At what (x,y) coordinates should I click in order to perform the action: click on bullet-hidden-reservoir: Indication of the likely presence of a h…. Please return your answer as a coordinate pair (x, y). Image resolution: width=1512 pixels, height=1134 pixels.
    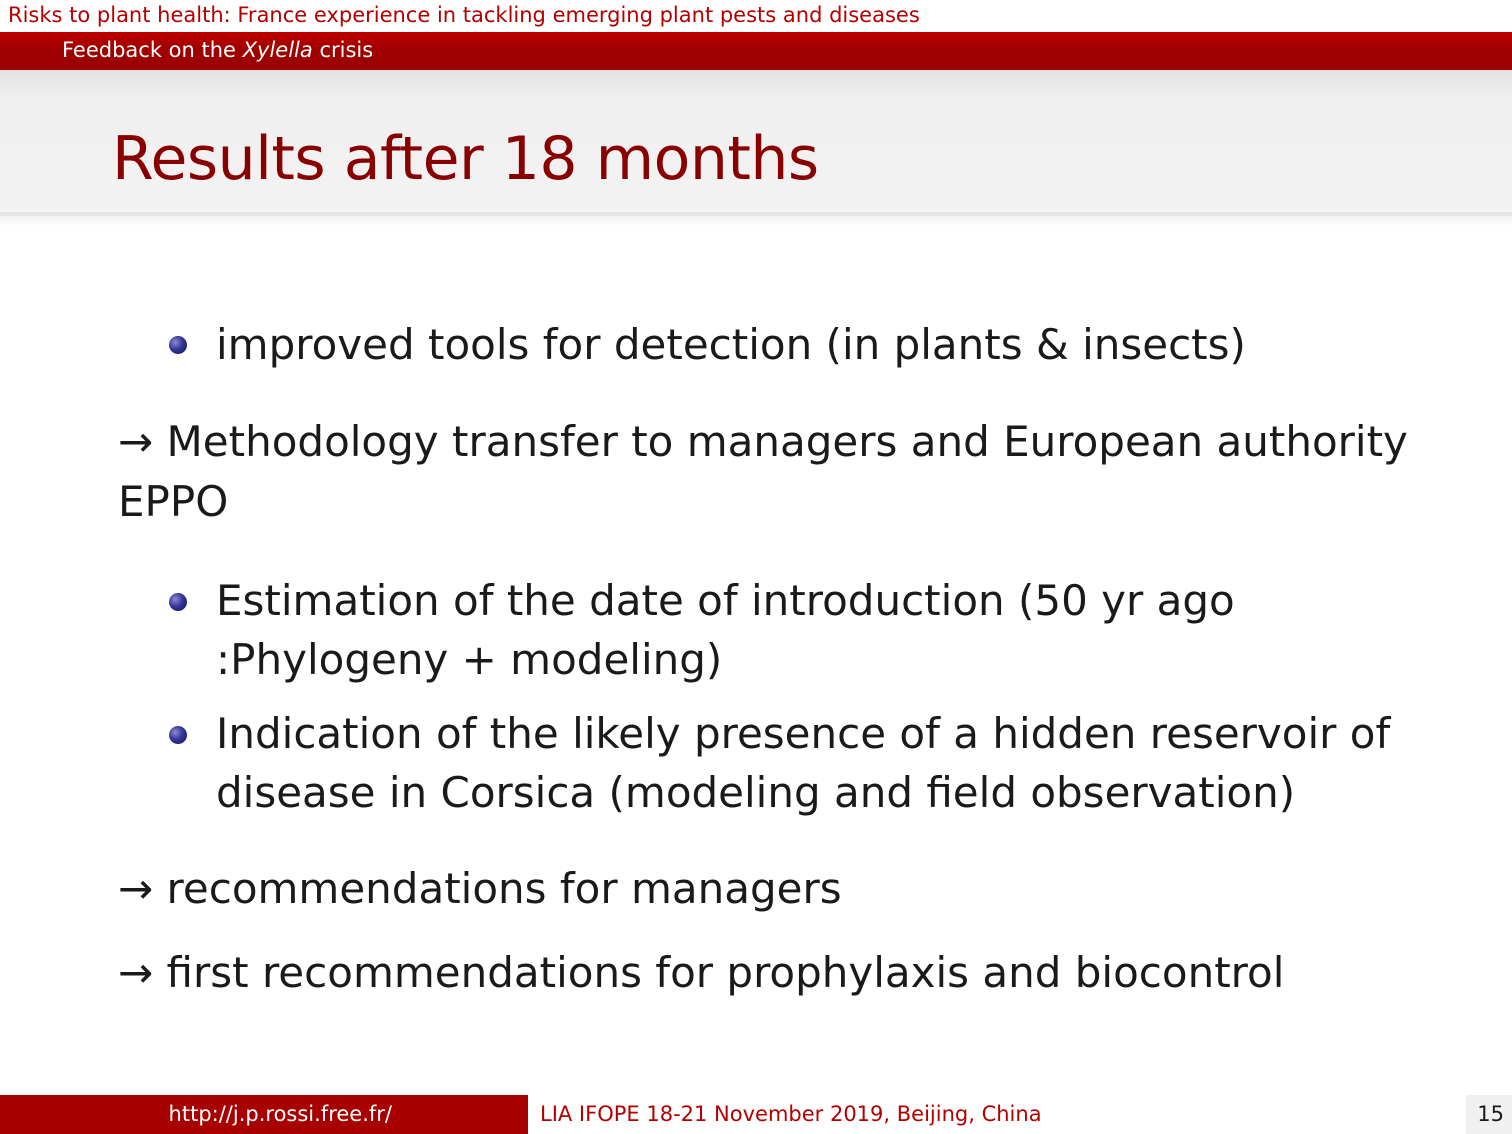
    Looking at the image, I should click on (803, 733).